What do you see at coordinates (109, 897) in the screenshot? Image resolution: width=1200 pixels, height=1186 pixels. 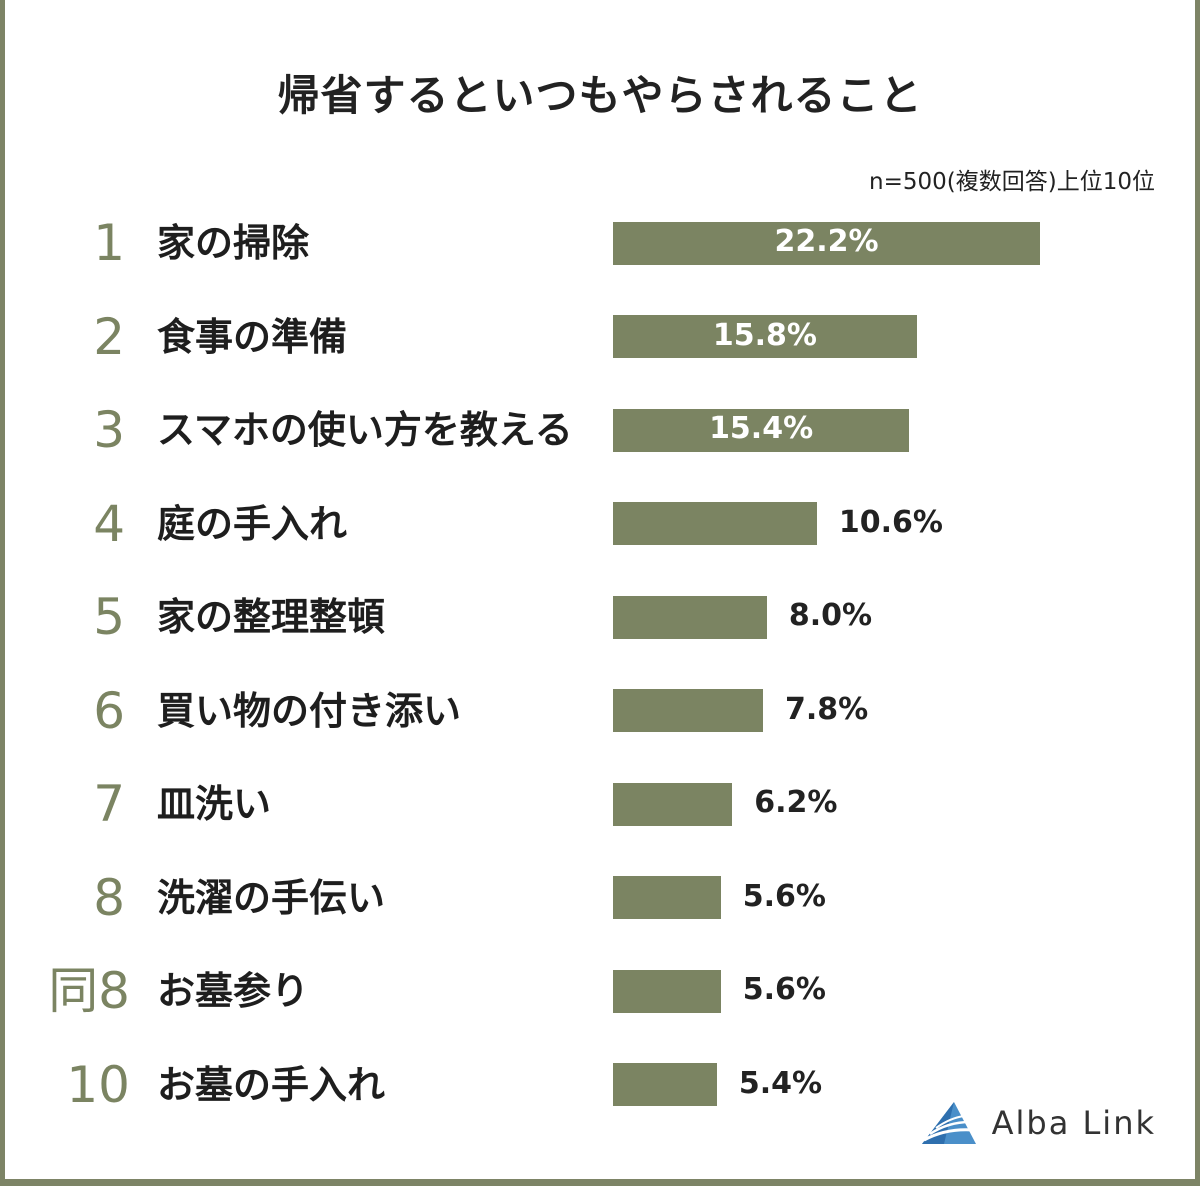 I see `rank-number: 8` at bounding box center [109, 897].